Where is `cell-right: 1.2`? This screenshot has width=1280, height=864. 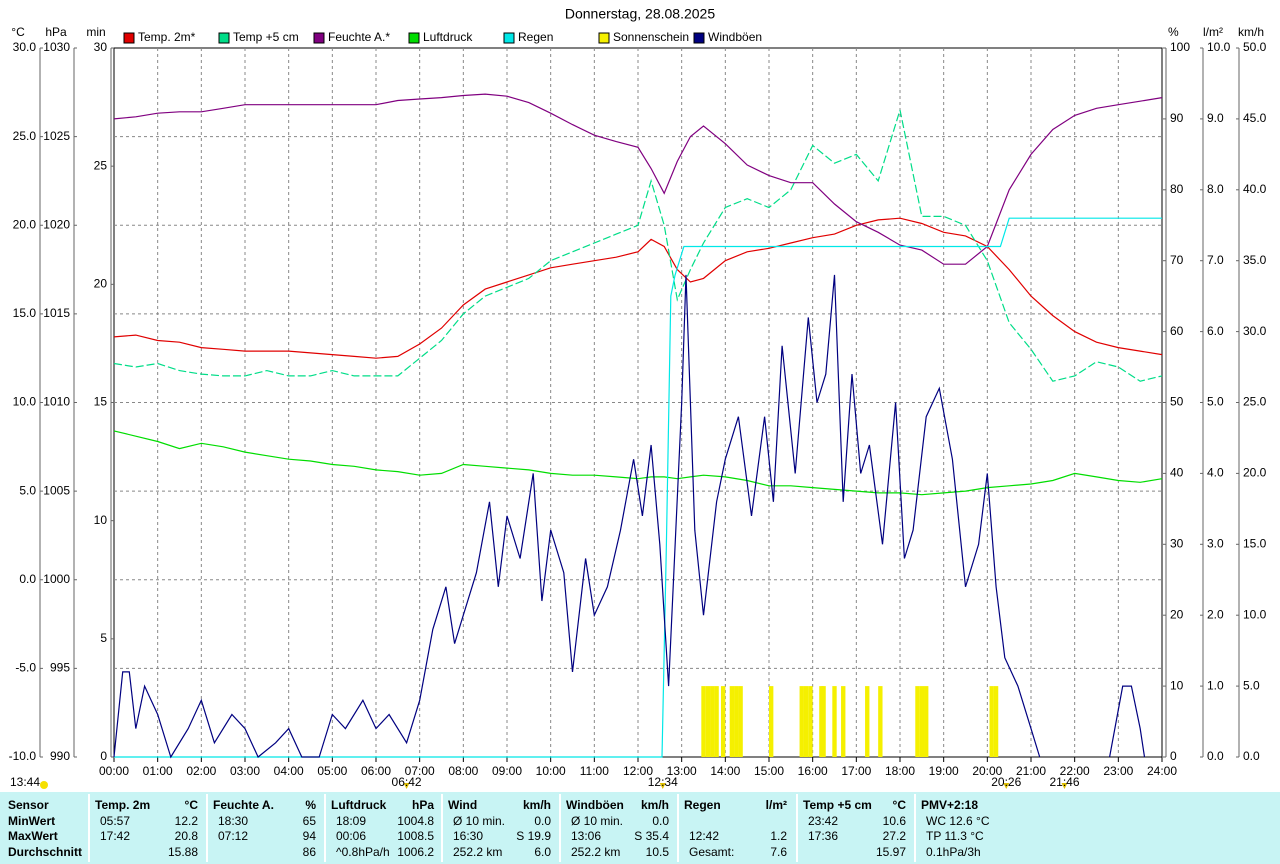
cell-right: 1.2 is located at coordinates (778, 836).